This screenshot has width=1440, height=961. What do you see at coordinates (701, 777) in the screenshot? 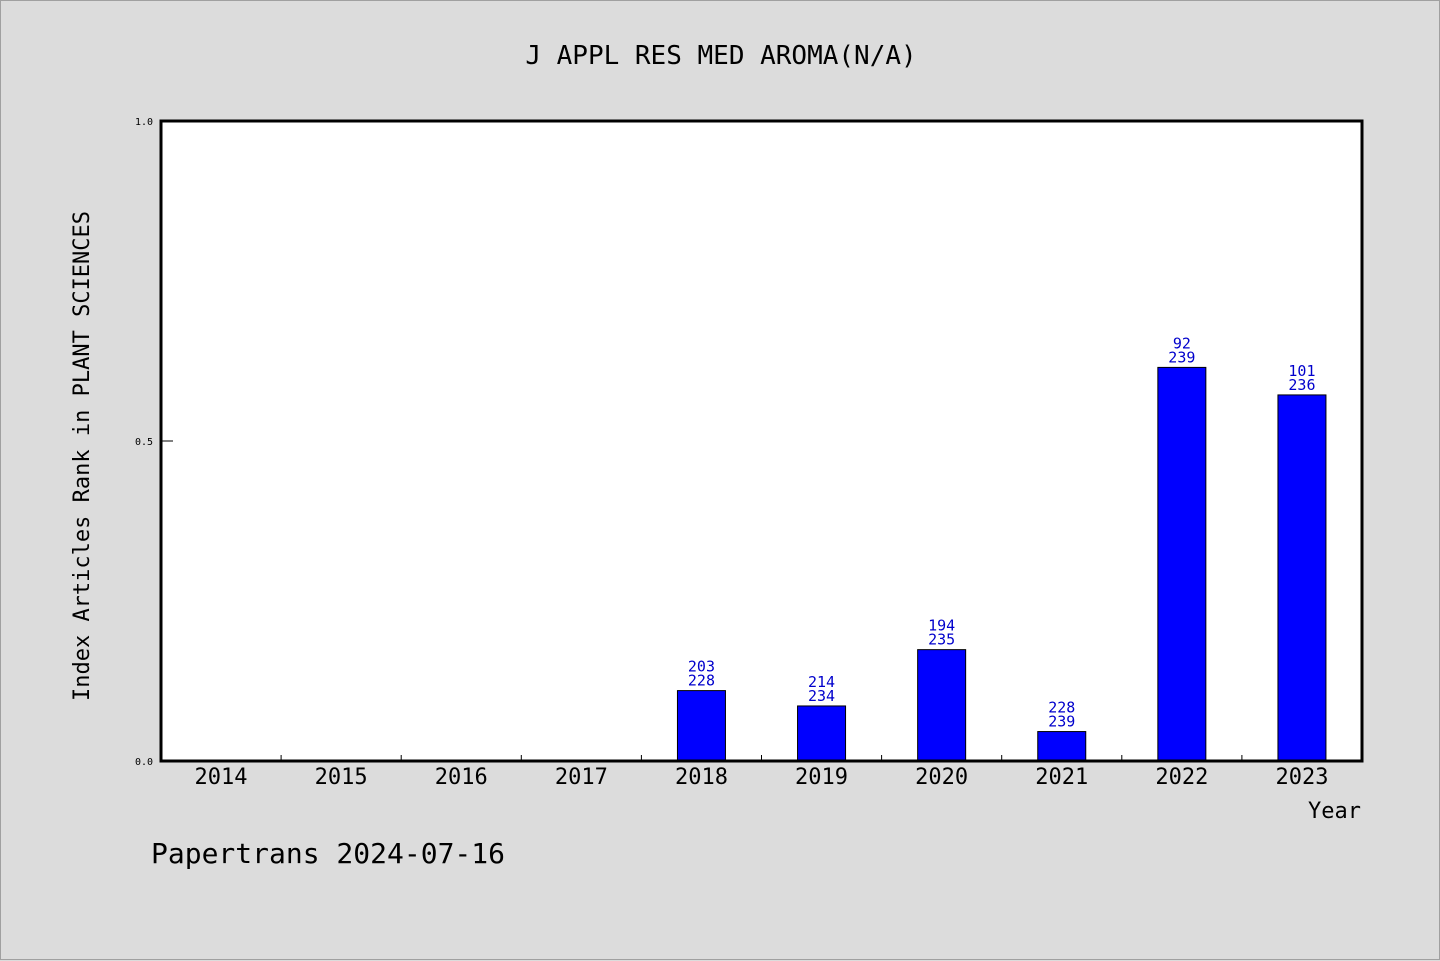
I see `x-tick-label: 2018` at bounding box center [701, 777].